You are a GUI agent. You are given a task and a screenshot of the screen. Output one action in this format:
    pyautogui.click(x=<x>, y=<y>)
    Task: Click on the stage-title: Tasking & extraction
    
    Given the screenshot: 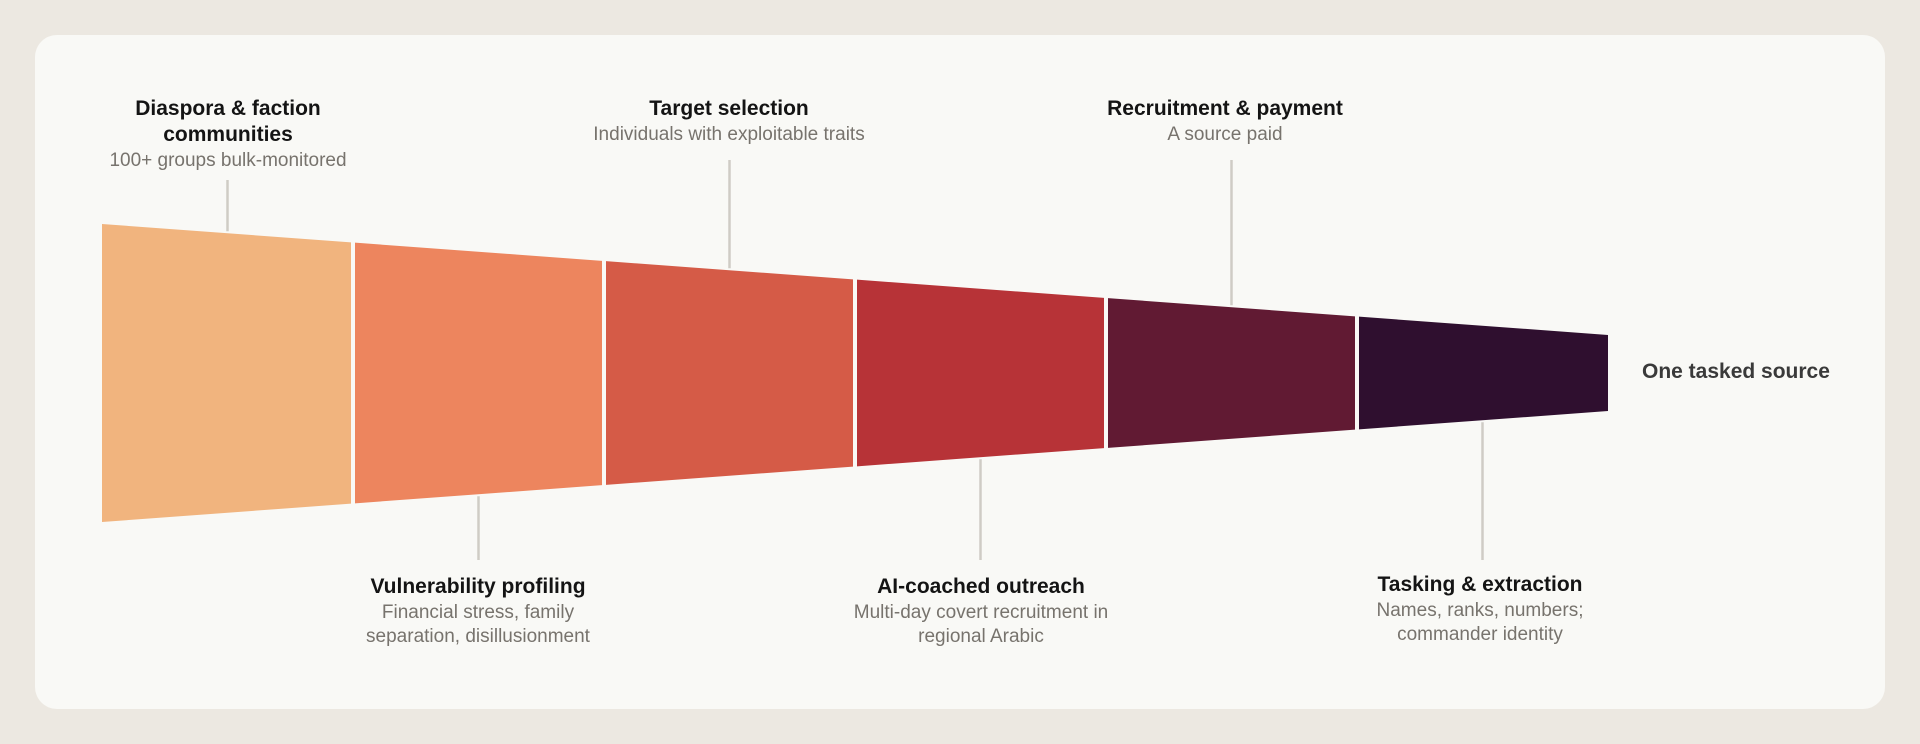 What is the action you would take?
    pyautogui.click(x=1480, y=584)
    